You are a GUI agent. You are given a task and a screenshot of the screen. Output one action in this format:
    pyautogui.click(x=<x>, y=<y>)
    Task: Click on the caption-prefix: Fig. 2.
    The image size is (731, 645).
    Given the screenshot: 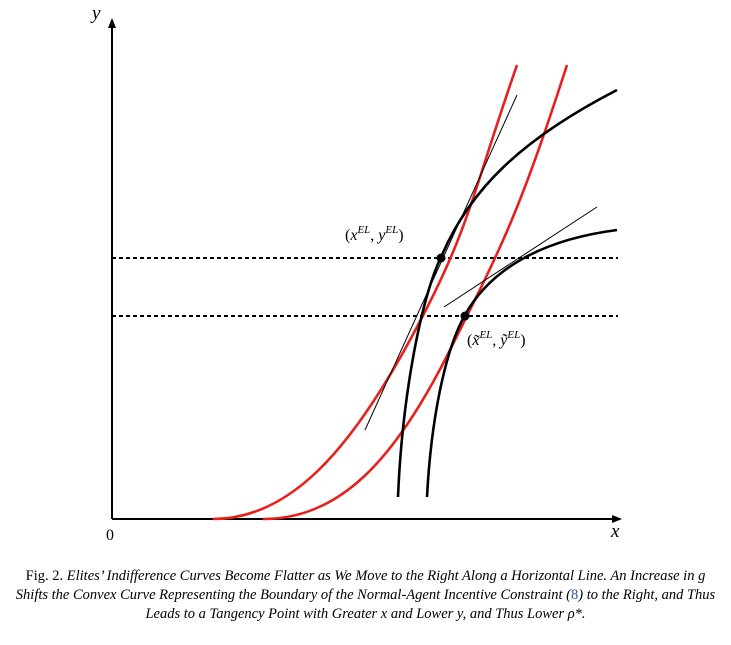 What is the action you would take?
    pyautogui.click(x=44, y=576)
    